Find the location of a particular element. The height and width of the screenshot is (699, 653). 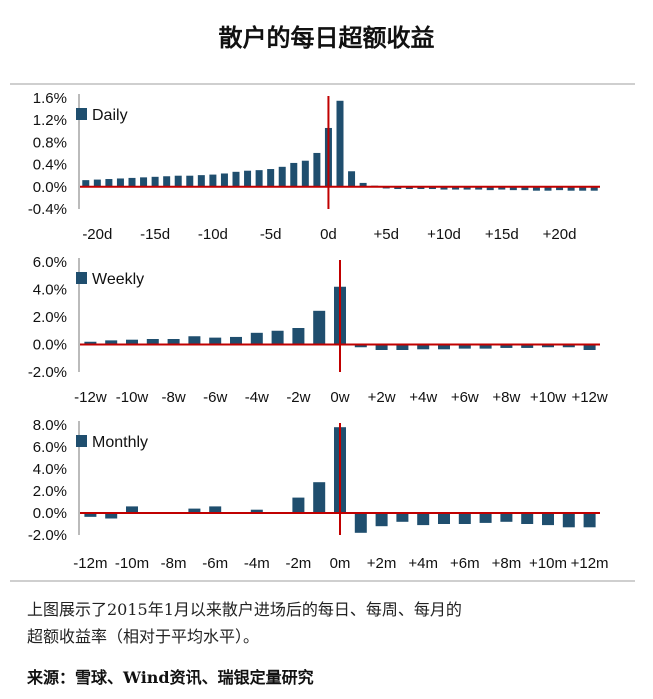

x-tick-label: -10m is located at coordinates (132, 563).